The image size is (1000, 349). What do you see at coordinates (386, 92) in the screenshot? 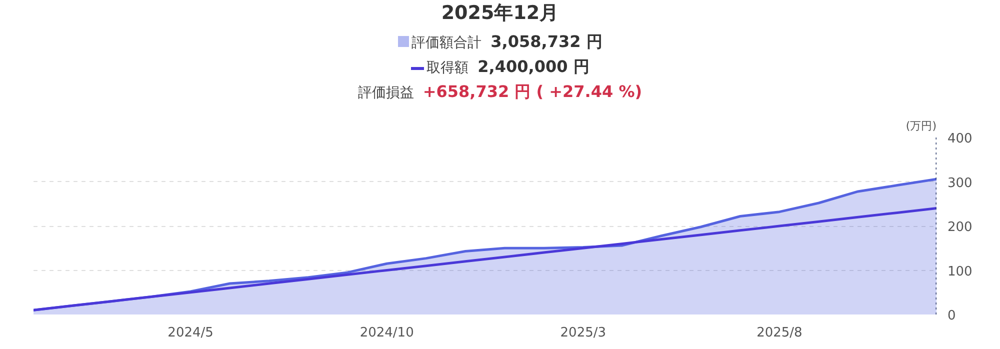
I see `text: 評価損益` at bounding box center [386, 92].